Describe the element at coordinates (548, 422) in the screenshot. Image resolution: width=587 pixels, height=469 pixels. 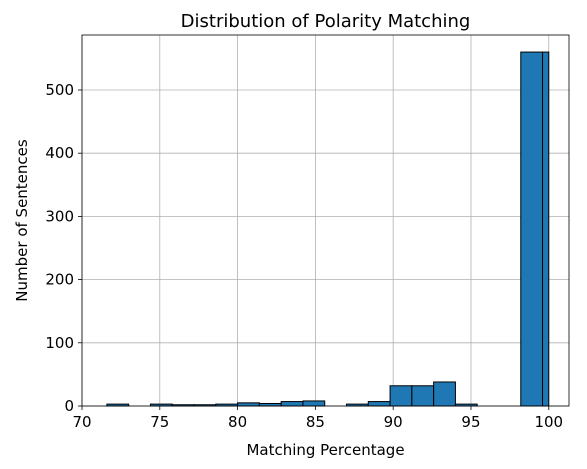
I see `x-tick-label-6: 100` at that location.